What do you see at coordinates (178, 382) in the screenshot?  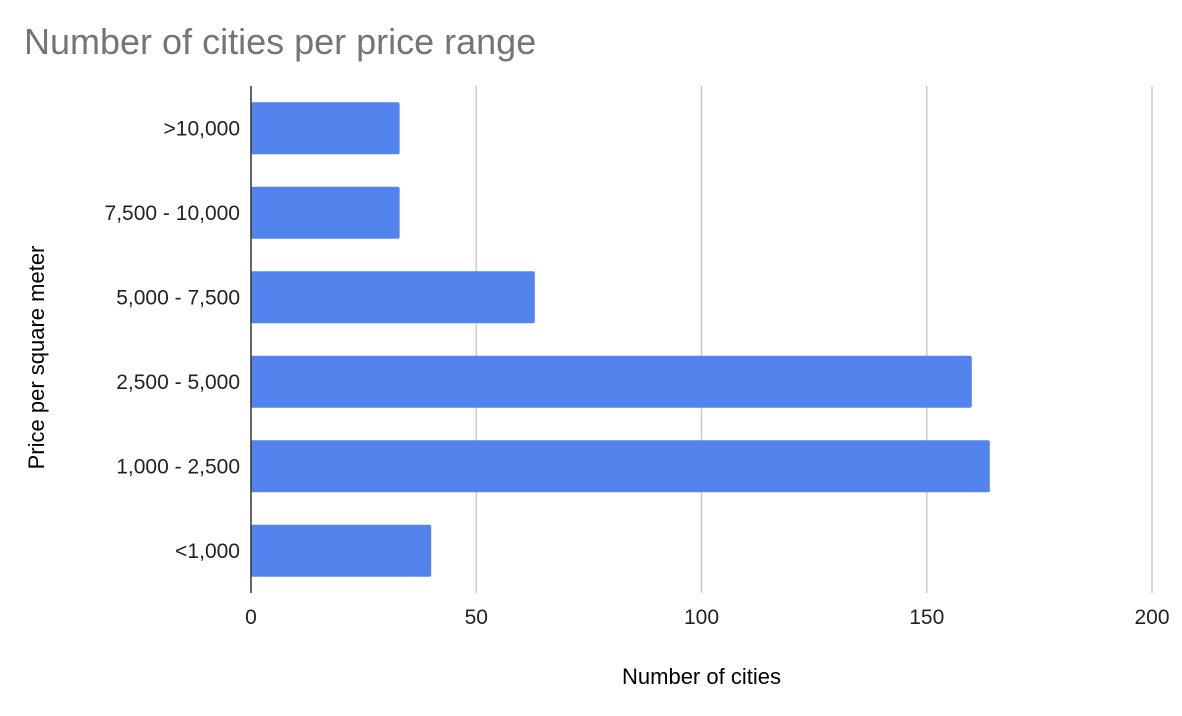 I see `y-tick-label: 2,500 - 5,000` at bounding box center [178, 382].